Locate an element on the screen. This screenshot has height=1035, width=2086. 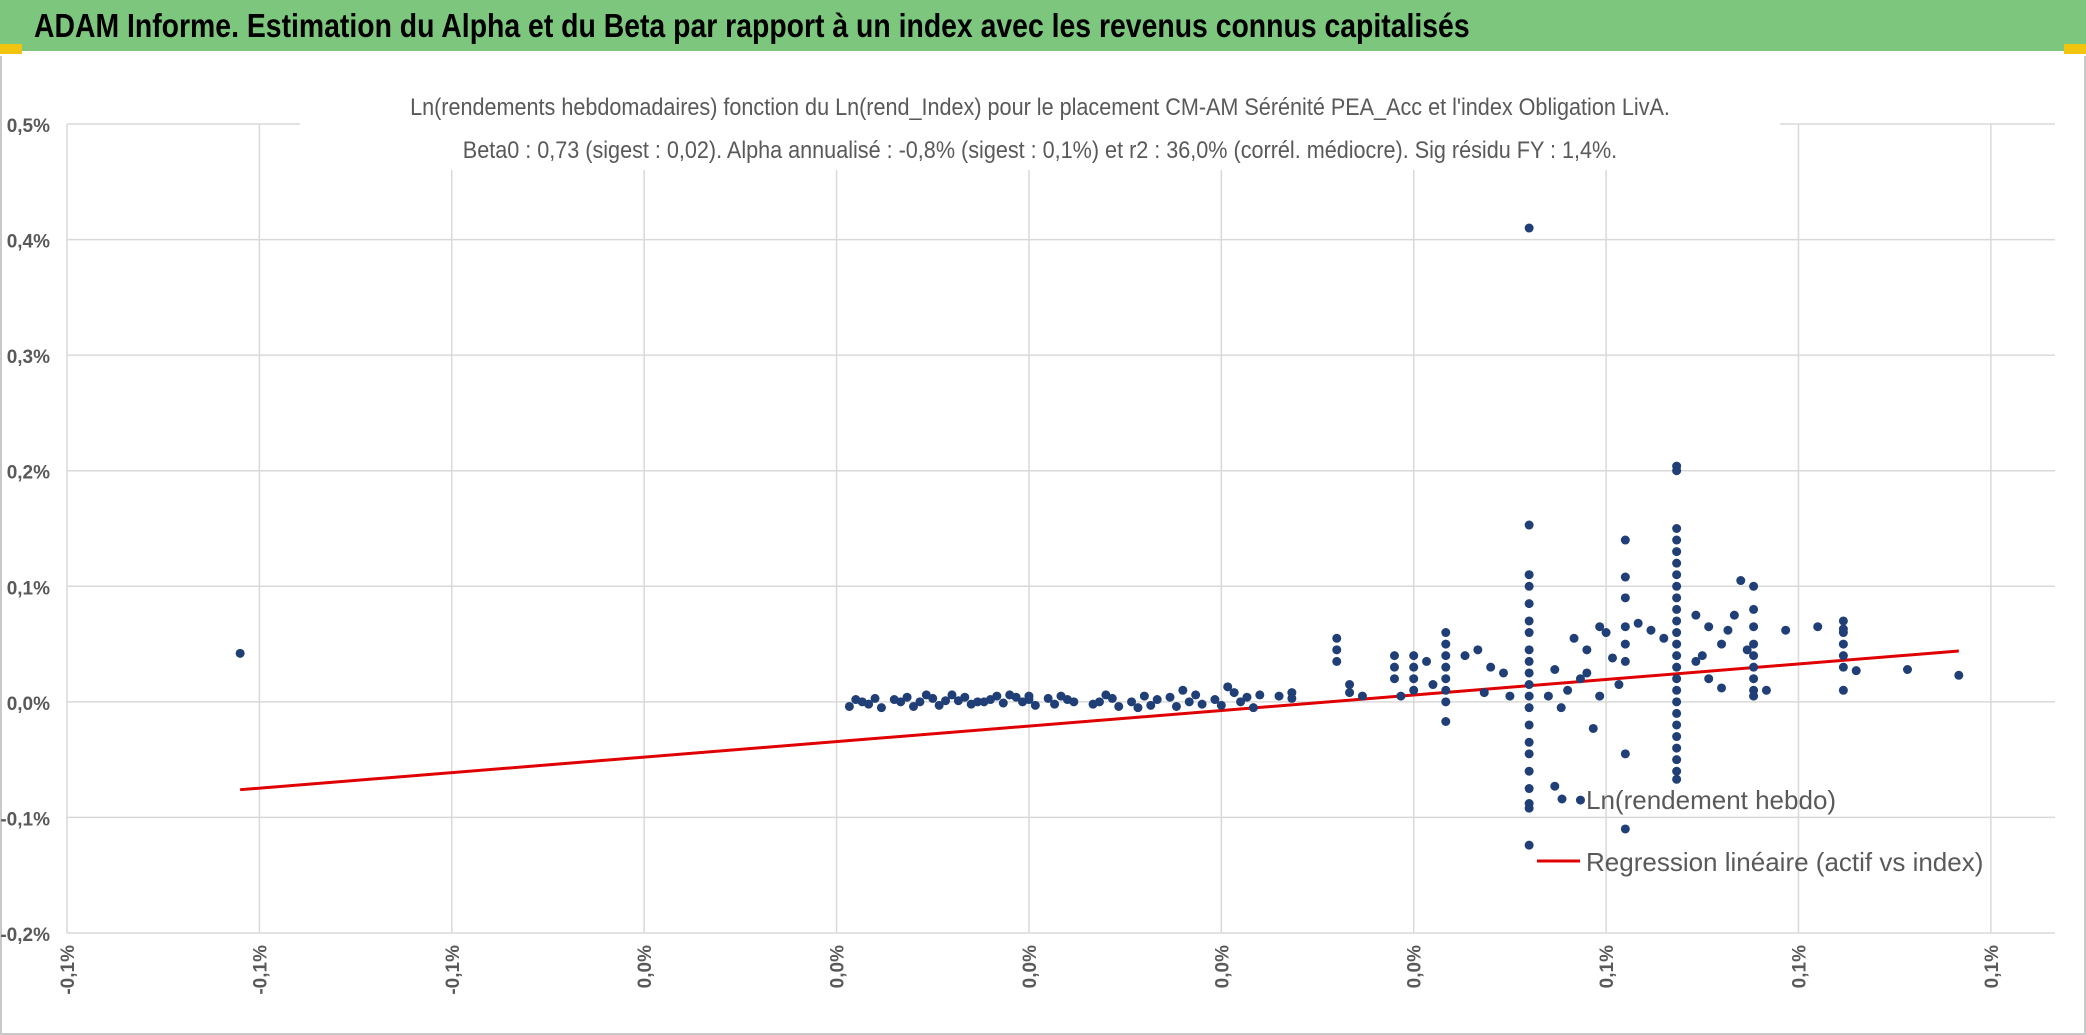
y-tick-label: 0,0% is located at coordinates (28, 704).